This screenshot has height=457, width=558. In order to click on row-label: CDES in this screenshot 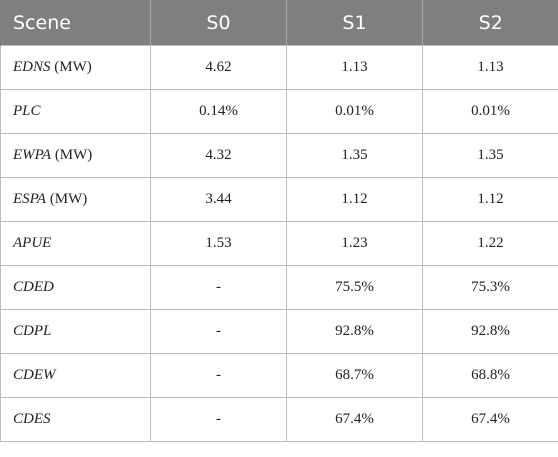, I will do `click(75, 419)`.